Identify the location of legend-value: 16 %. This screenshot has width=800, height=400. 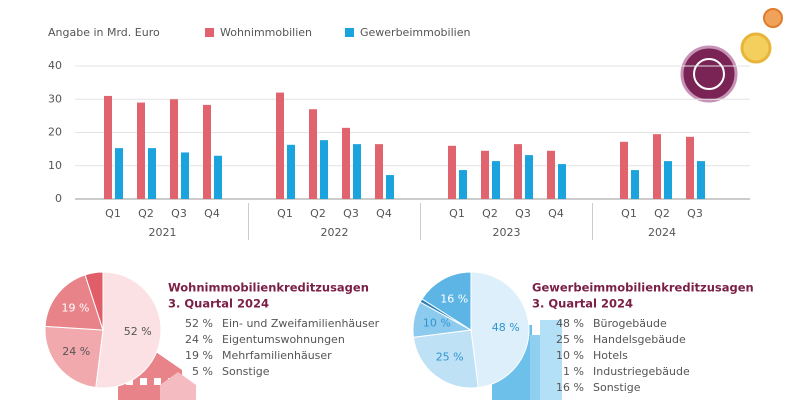
(570, 387).